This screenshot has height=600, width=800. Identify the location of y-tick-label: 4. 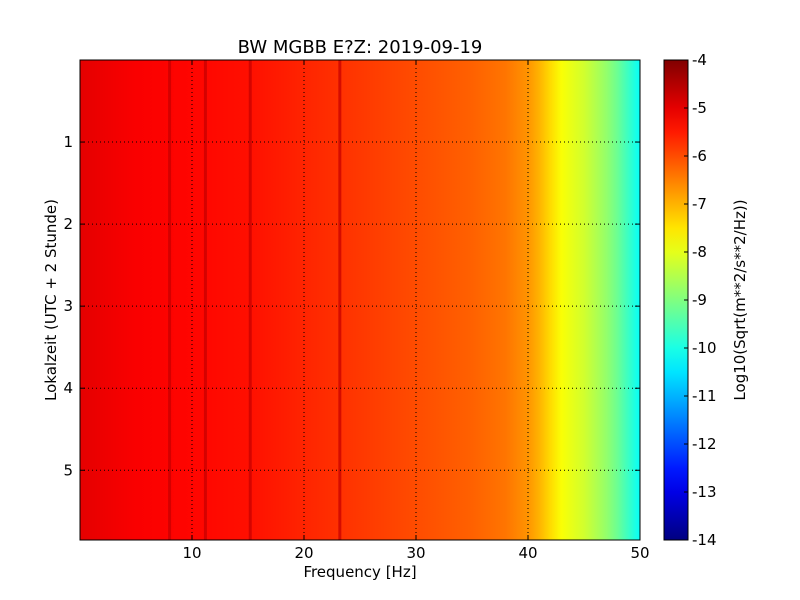
(68, 388).